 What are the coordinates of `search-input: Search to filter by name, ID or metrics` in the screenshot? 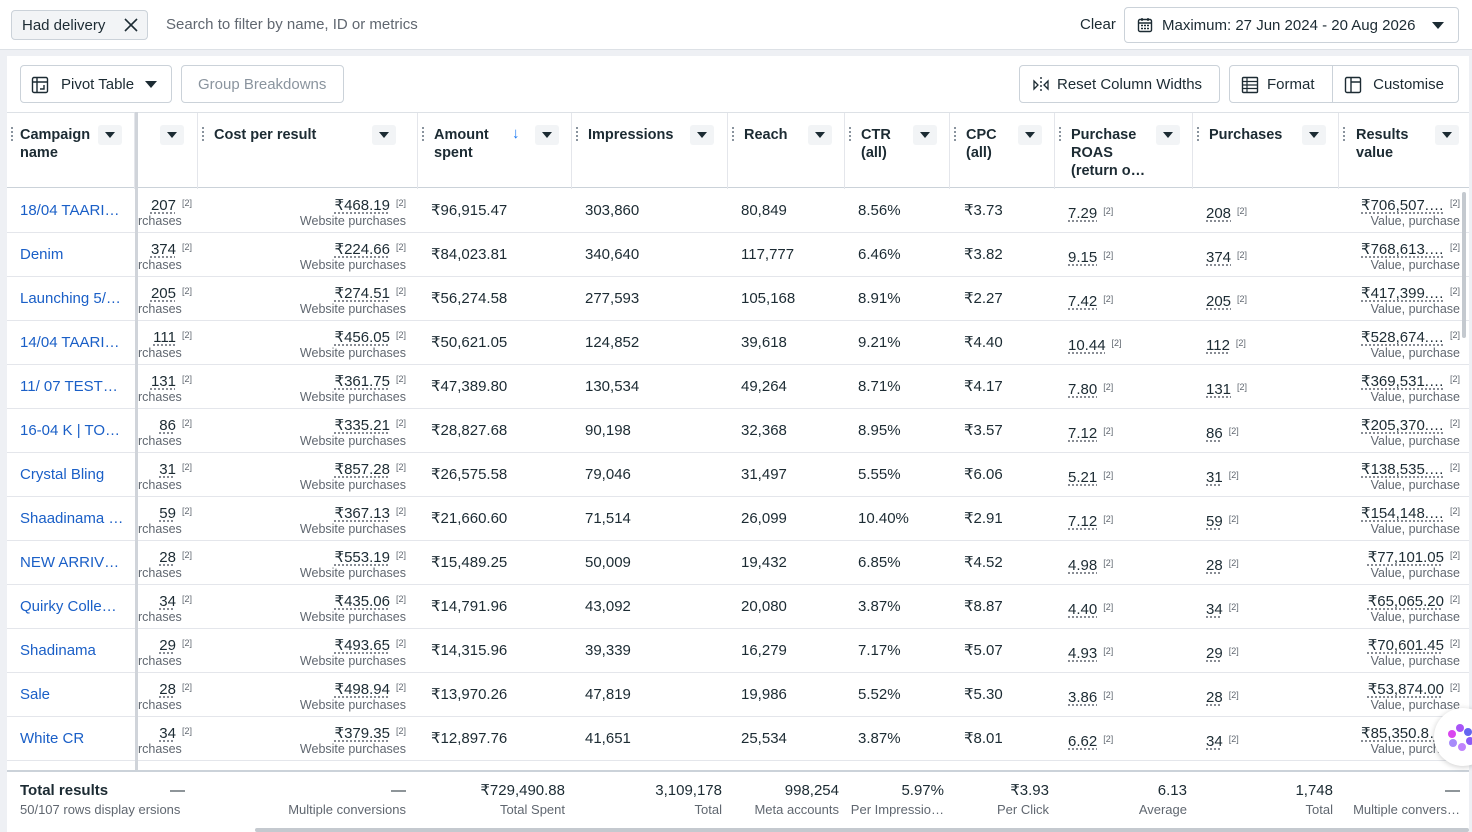 It's located at (292, 24).